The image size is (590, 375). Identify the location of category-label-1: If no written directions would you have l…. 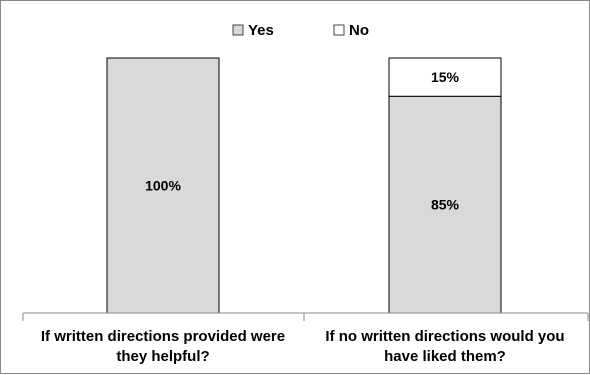
(444, 346).